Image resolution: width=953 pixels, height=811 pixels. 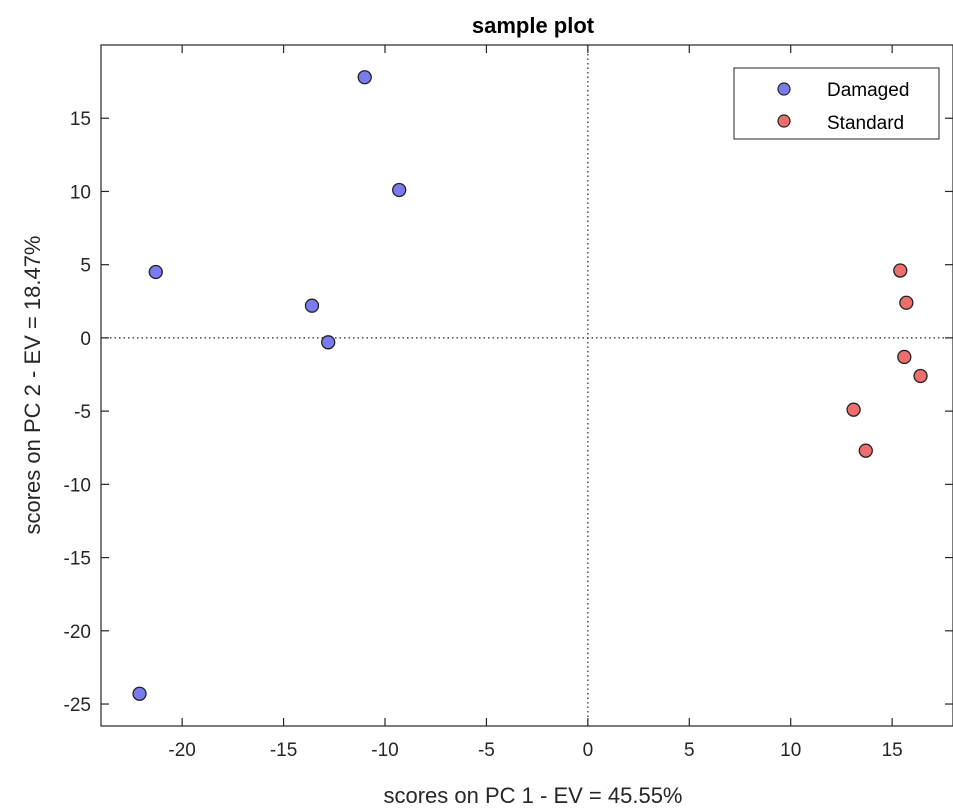 I want to click on chart-title: sample plot, so click(x=533, y=25).